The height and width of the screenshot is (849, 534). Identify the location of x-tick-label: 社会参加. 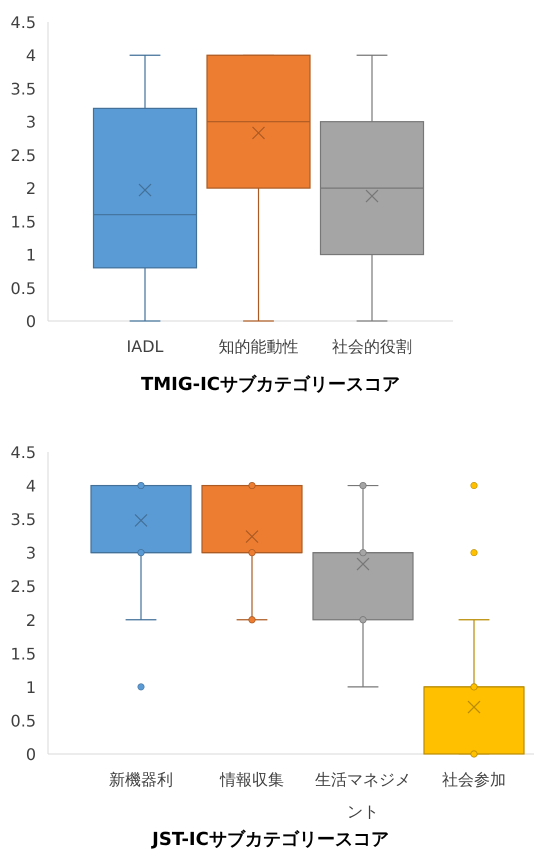
(474, 779).